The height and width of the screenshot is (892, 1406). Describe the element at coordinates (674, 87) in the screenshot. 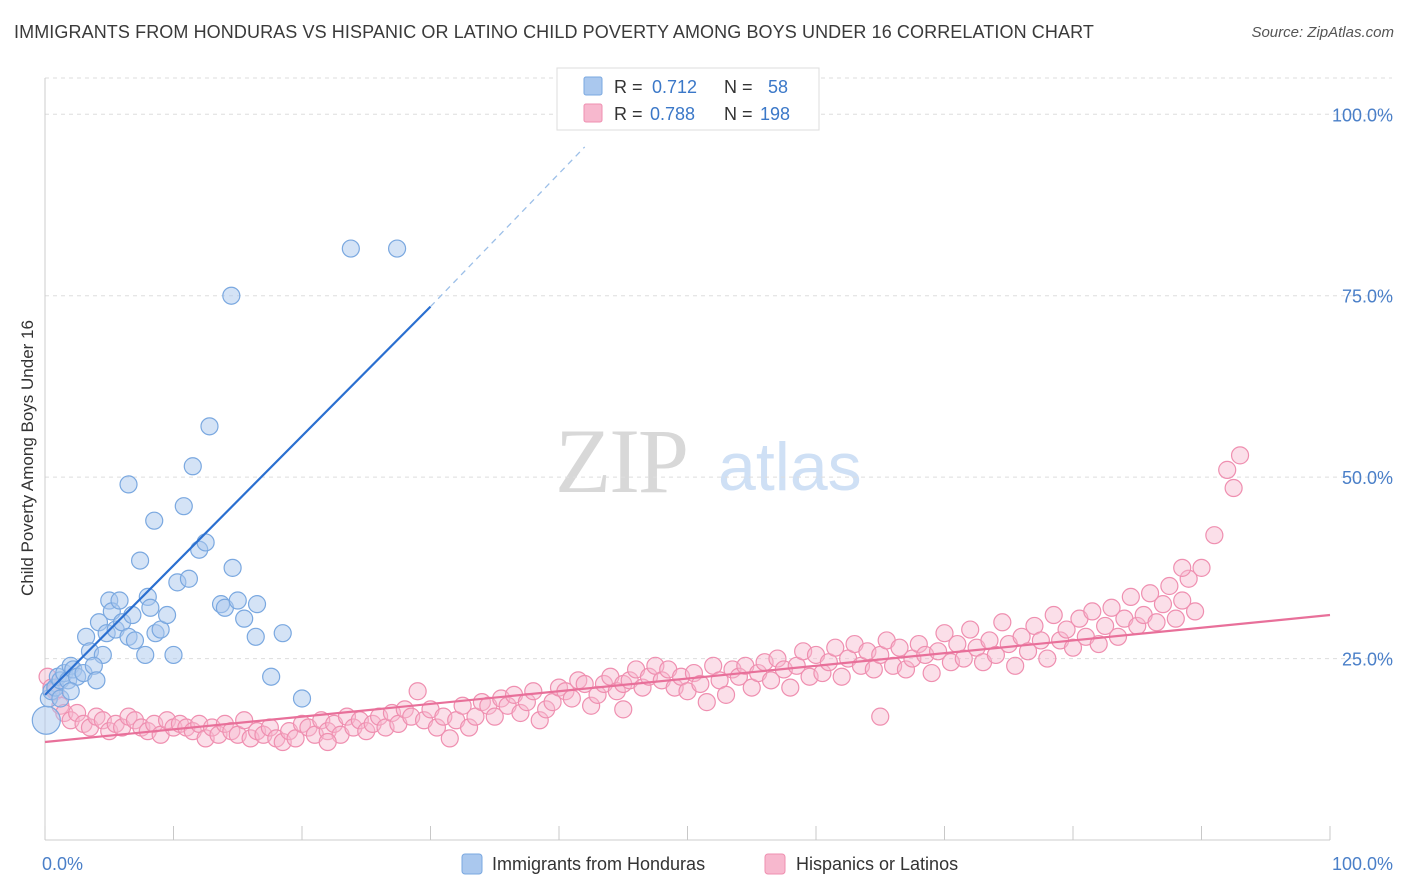

I see `stats-r-value-blue: 0.712` at that location.